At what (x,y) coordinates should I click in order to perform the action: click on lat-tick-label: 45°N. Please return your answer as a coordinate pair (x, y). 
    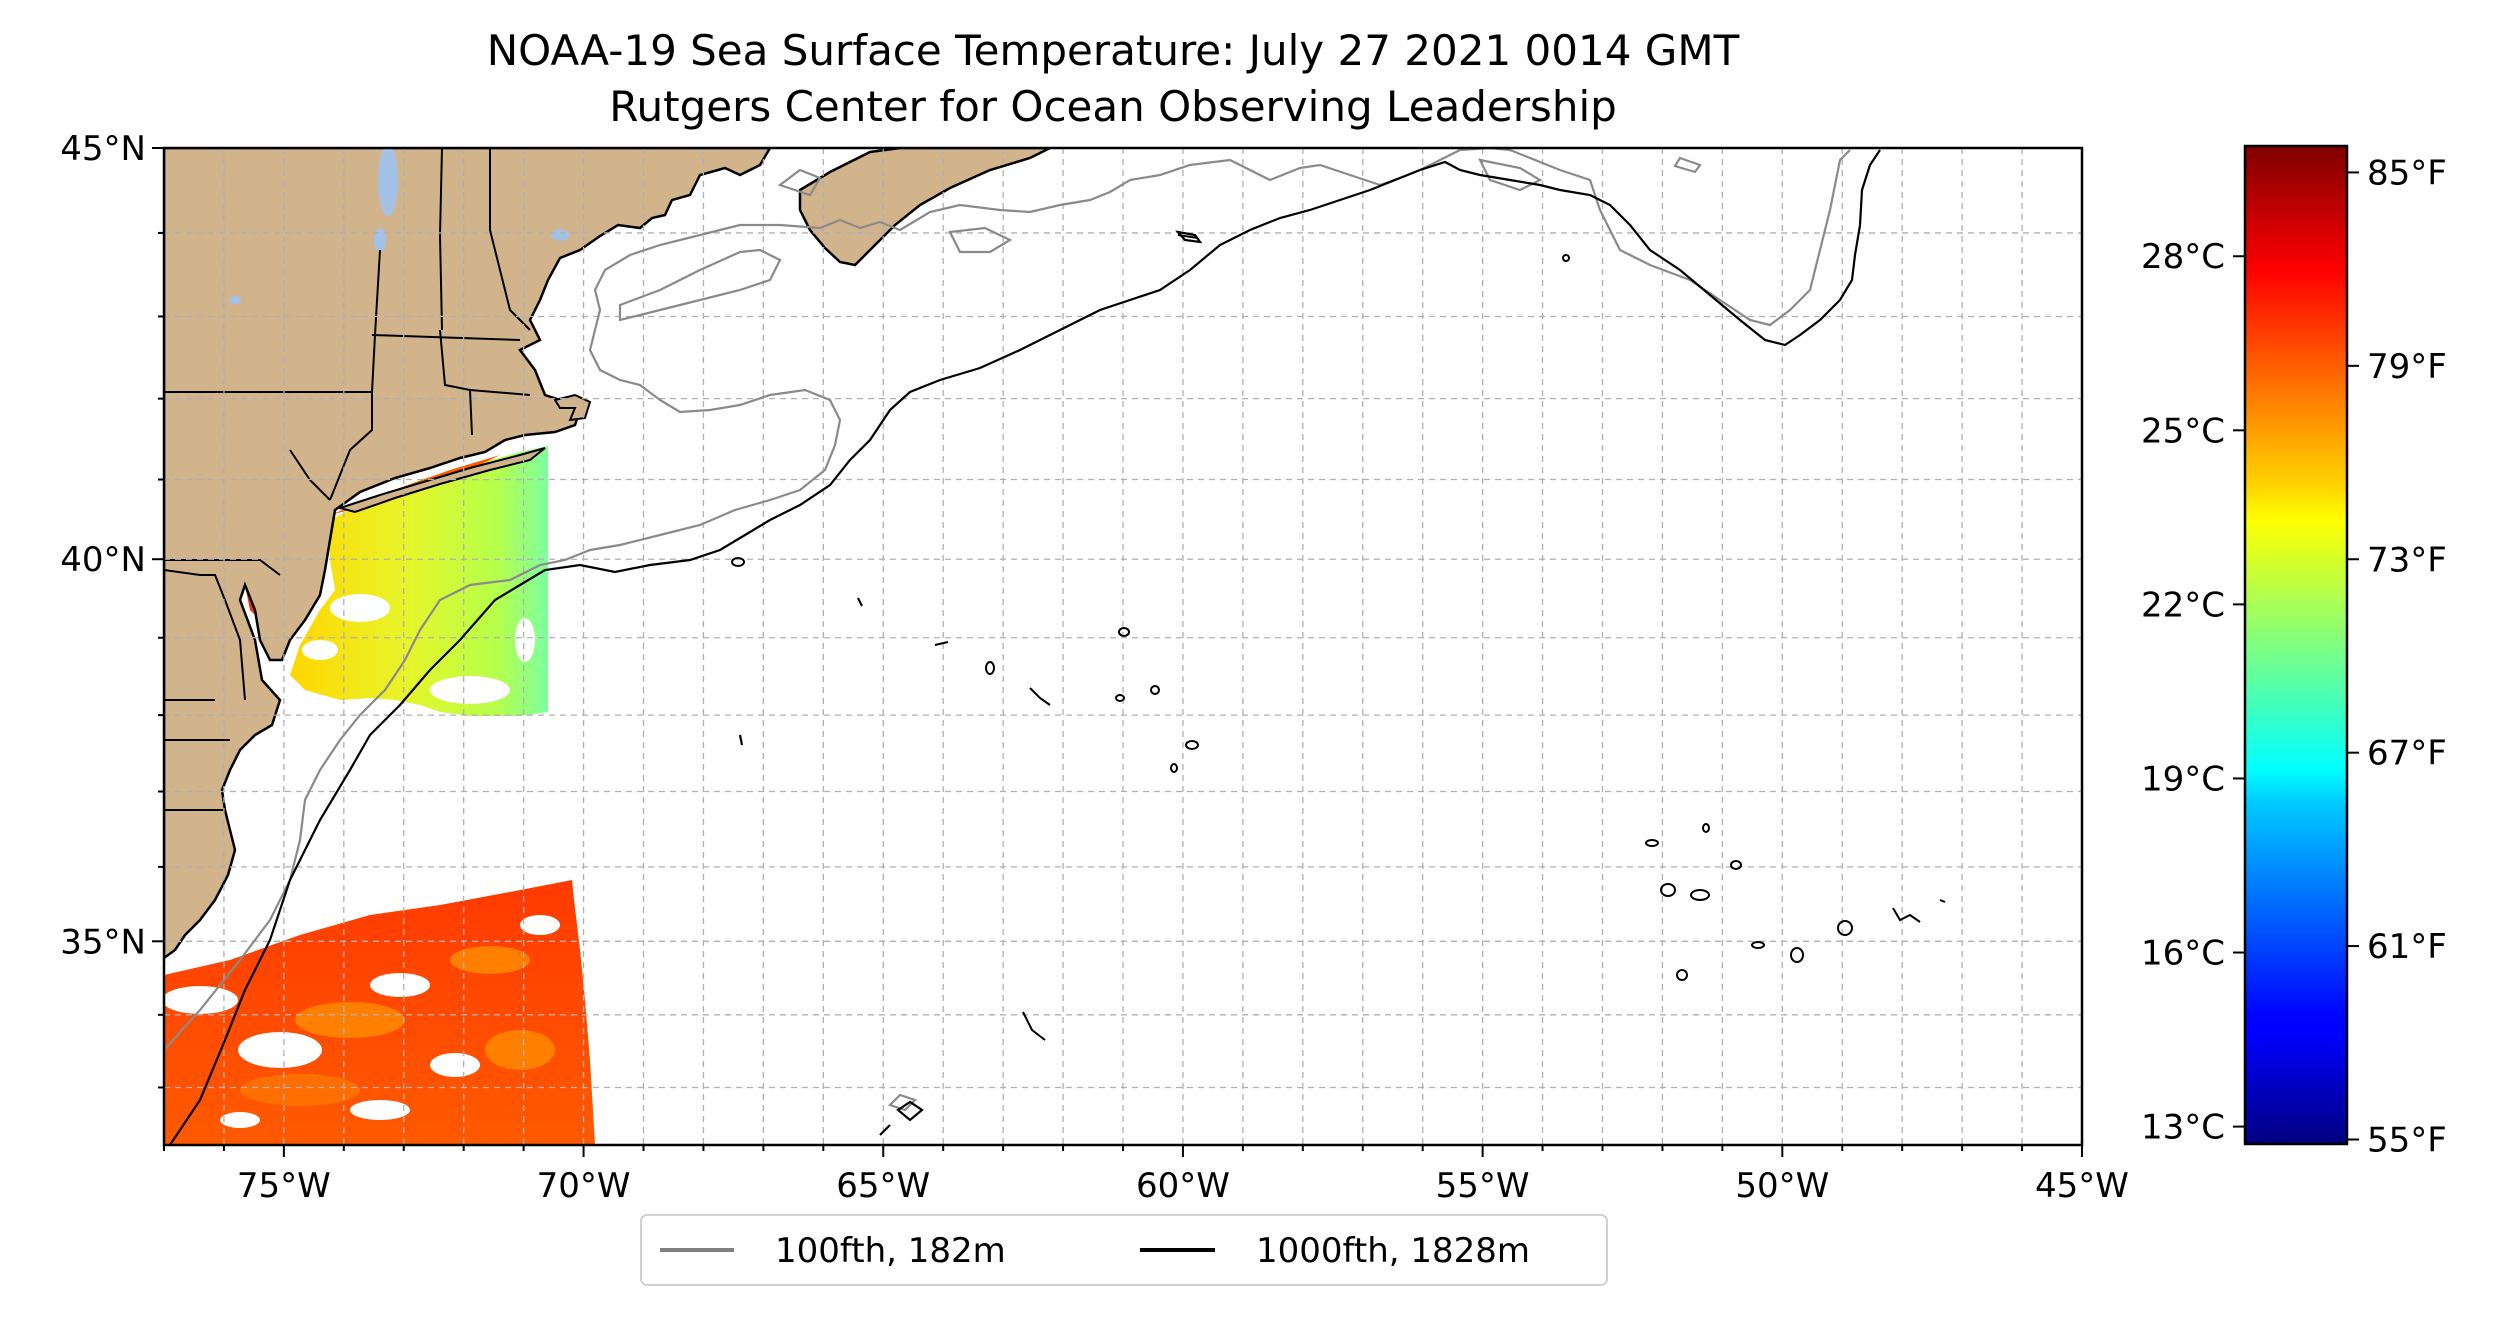
    Looking at the image, I should click on (103, 149).